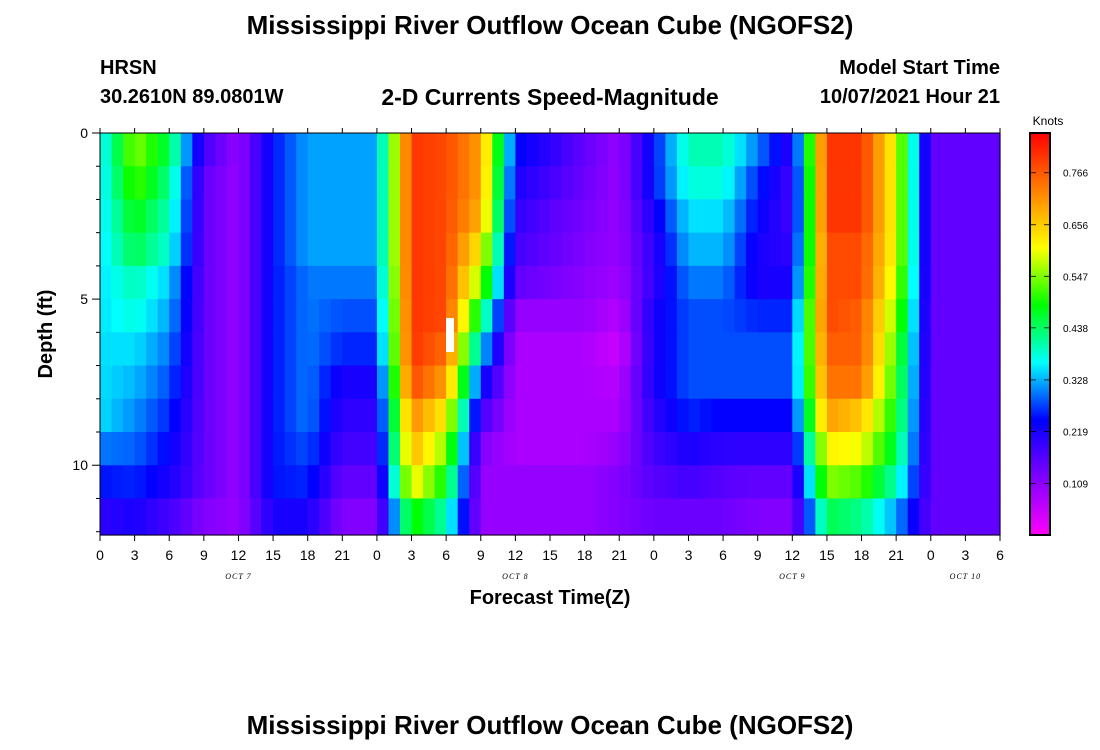 This screenshot has width=1100, height=750. I want to click on x-tick-label: 6, so click(723, 555).